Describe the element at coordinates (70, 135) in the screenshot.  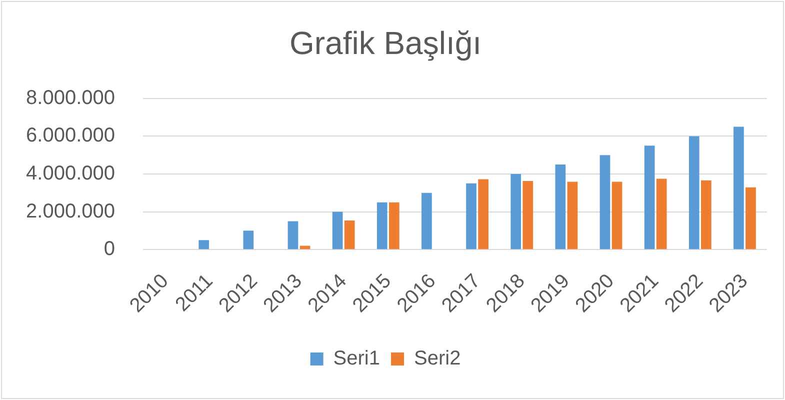
I see `y-tick-label: 6.000.000` at that location.